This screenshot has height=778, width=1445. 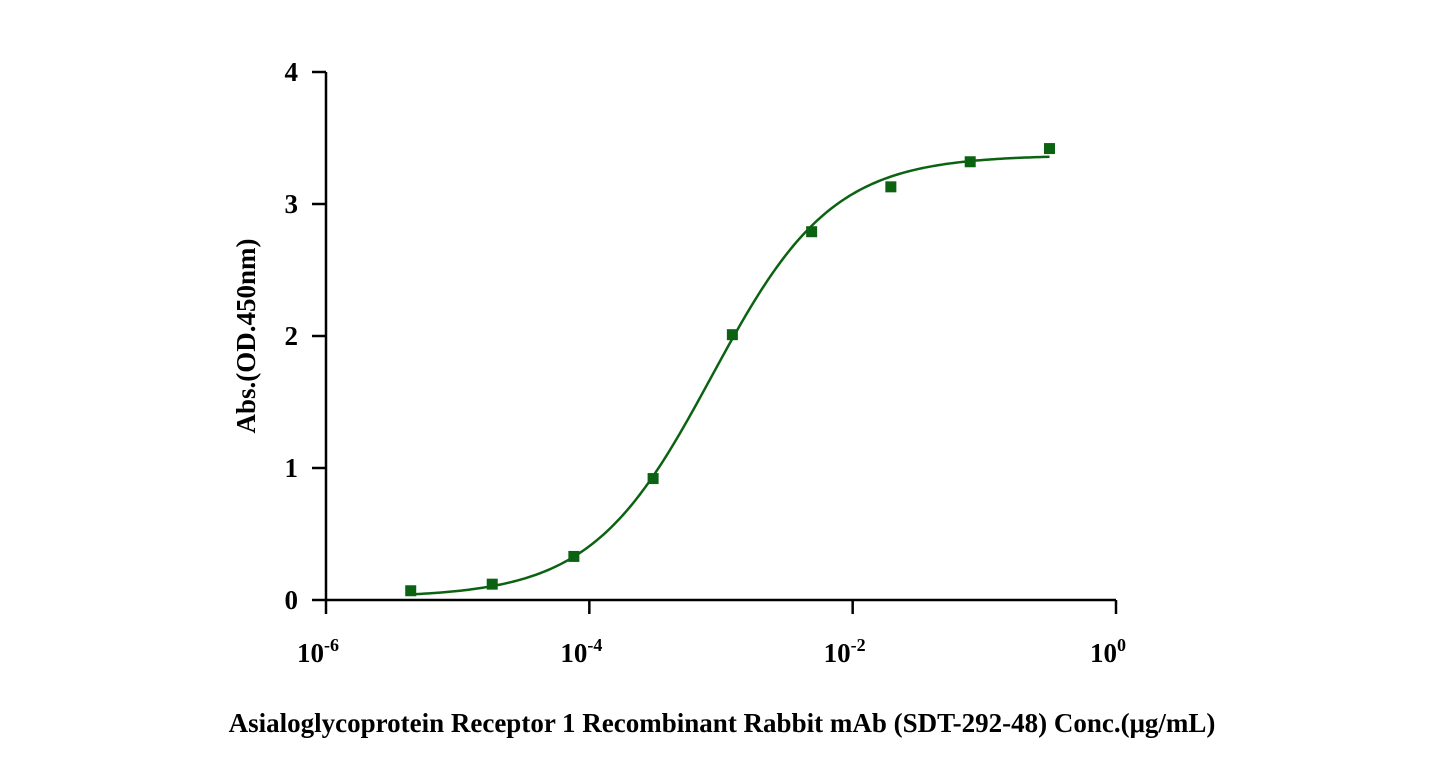 I want to click on x-tick-label: 10⁻⁴, so click(x=581, y=651).